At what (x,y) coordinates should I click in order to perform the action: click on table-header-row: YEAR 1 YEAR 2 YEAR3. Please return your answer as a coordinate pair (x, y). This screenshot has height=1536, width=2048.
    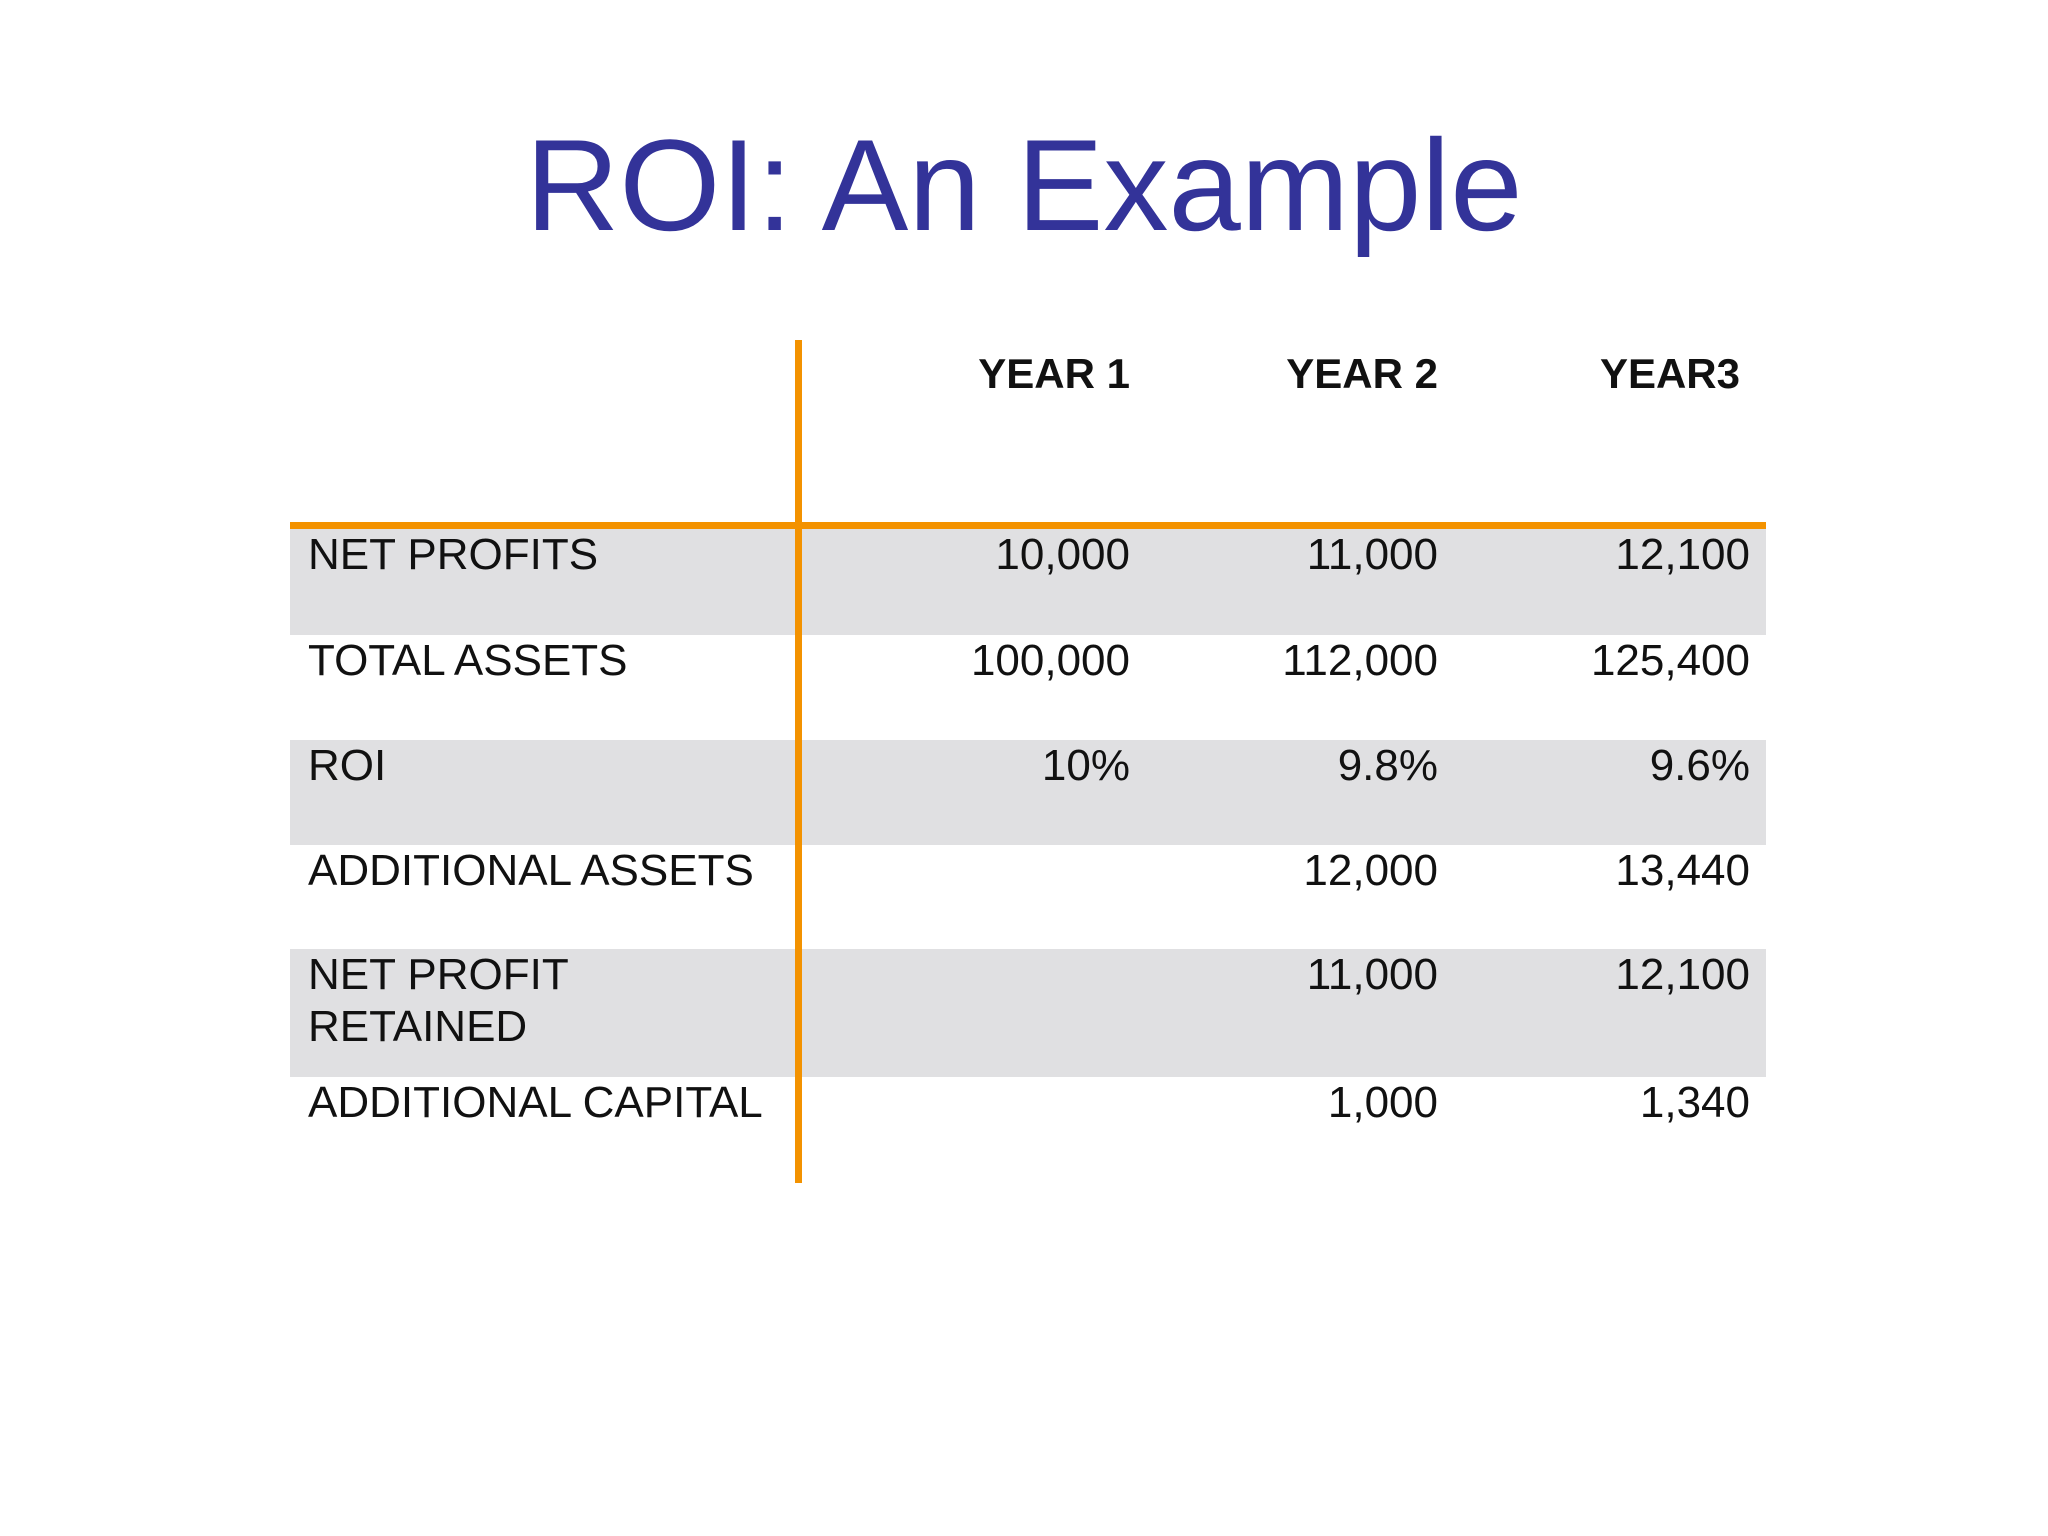
    Looking at the image, I should click on (1028, 431).